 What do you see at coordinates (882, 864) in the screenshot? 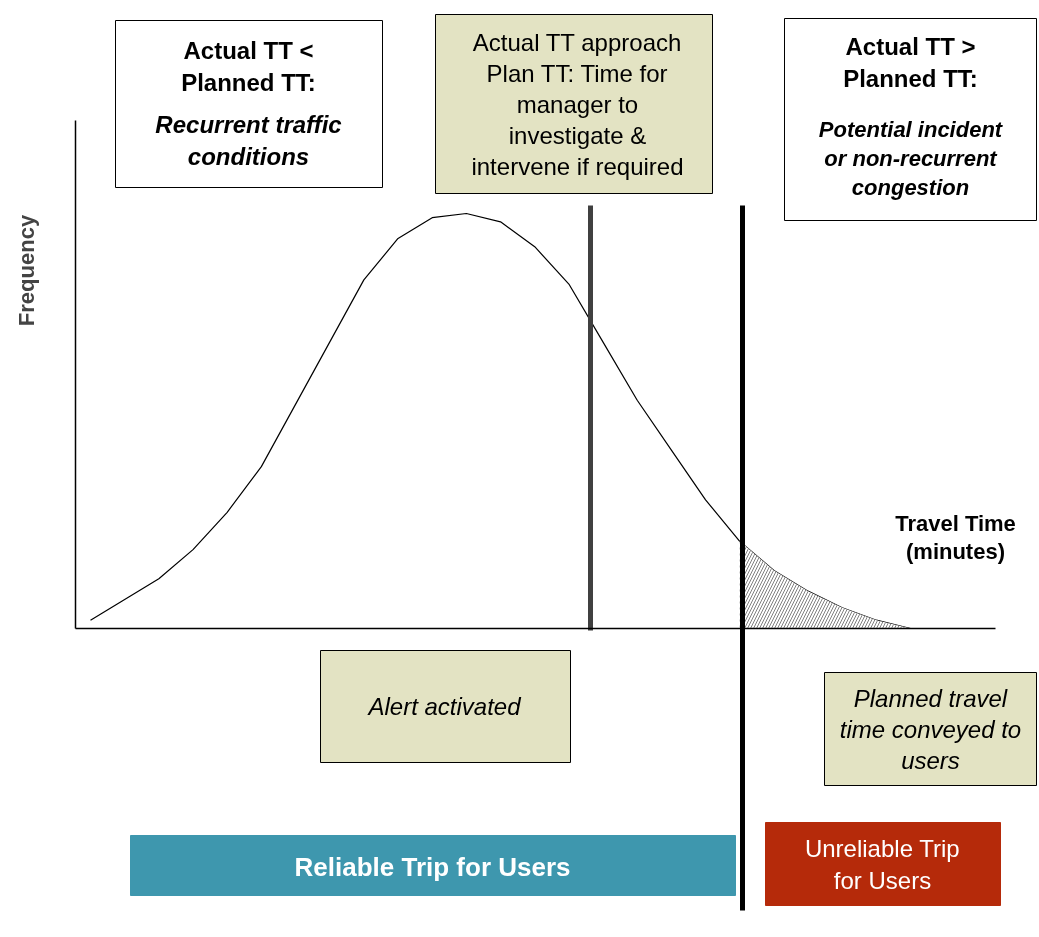
I see `text: Unreliable Trip for Users` at bounding box center [882, 864].